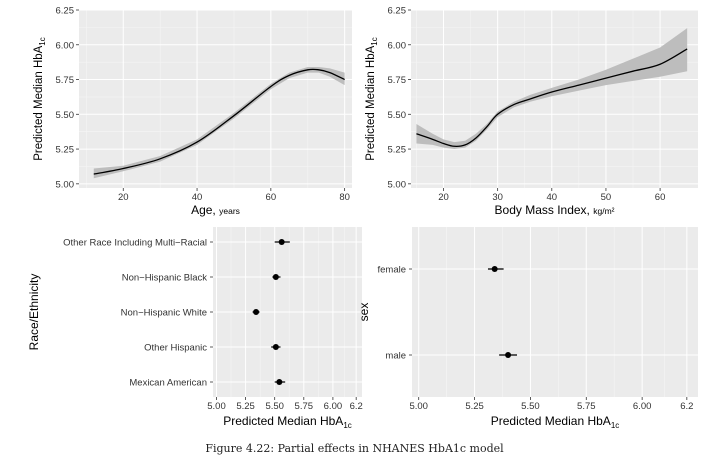 The width and height of the screenshot is (709, 475). Describe the element at coordinates (395, 356) in the screenshot. I see `sex-category-label: male` at that location.